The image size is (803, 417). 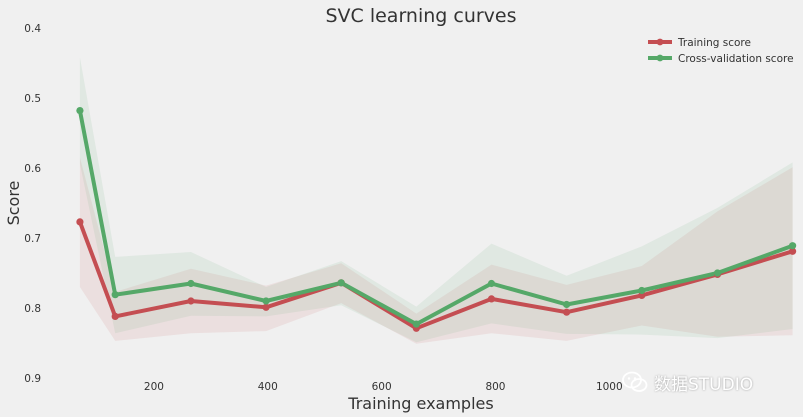 I want to click on y-tick-label: 0.4, so click(x=32, y=29).